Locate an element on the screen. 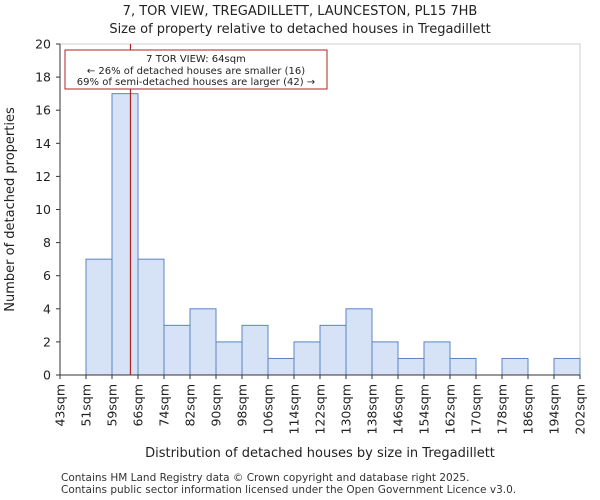 The image size is (600, 500). x-tick-label: 130sqm is located at coordinates (346, 409).